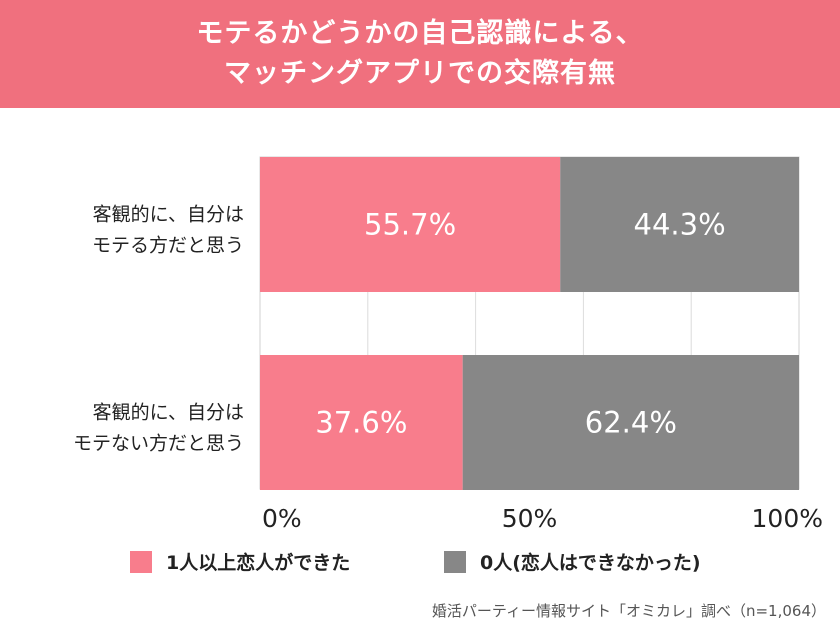 The height and width of the screenshot is (630, 840). What do you see at coordinates (141, 561) in the screenshot?
I see `legend-swatch-has-partner` at bounding box center [141, 561].